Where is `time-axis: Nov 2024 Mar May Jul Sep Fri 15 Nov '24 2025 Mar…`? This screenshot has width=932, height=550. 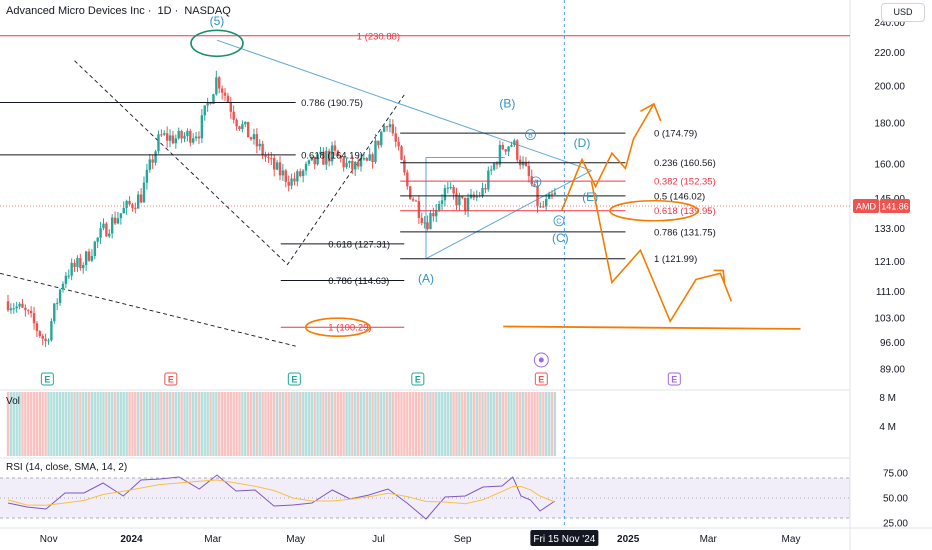 time-axis: Nov 2024 Mar May Jul Sep Fri 15 Nov '24 2025 Mar… is located at coordinates (420, 538).